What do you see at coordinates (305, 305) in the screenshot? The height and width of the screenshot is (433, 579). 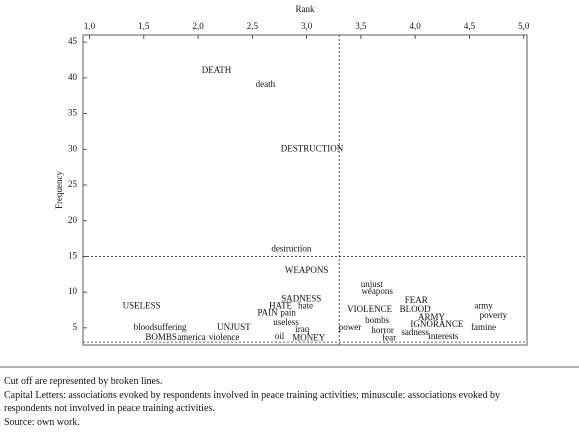 I see `word-point: hate` at bounding box center [305, 305].